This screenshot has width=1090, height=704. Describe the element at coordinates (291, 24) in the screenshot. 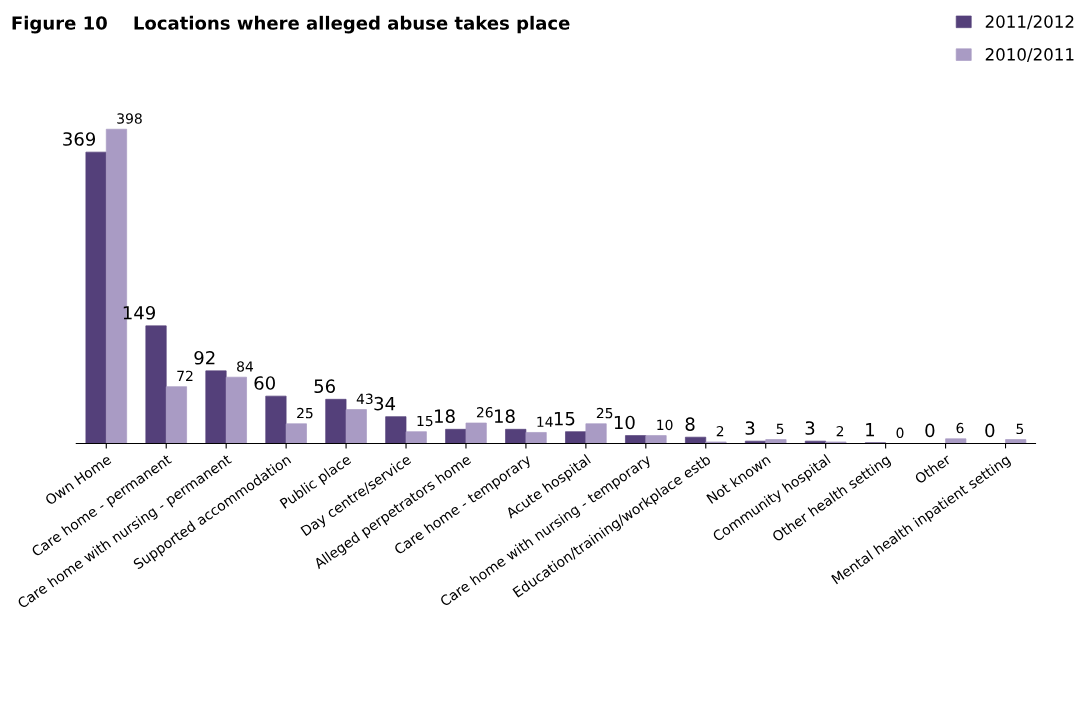

I see `chart-title: Figure 10 Locations where alleged abuse takes place` at that location.